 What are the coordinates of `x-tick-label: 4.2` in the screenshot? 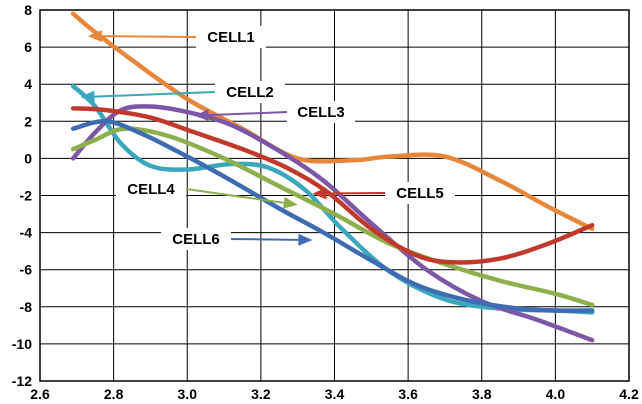 It's located at (629, 394).